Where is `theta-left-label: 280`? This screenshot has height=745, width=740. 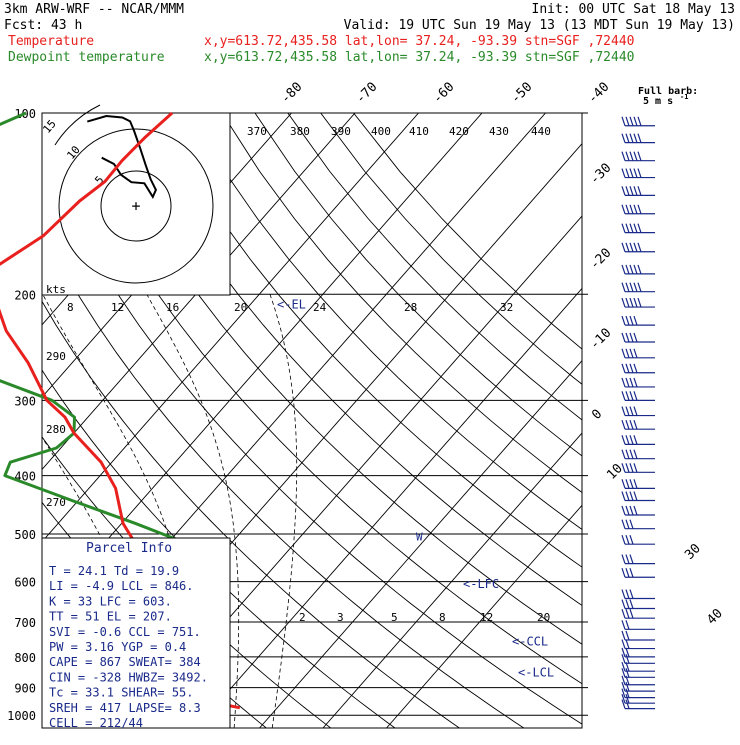 theta-left-label: 280 is located at coordinates (56, 429).